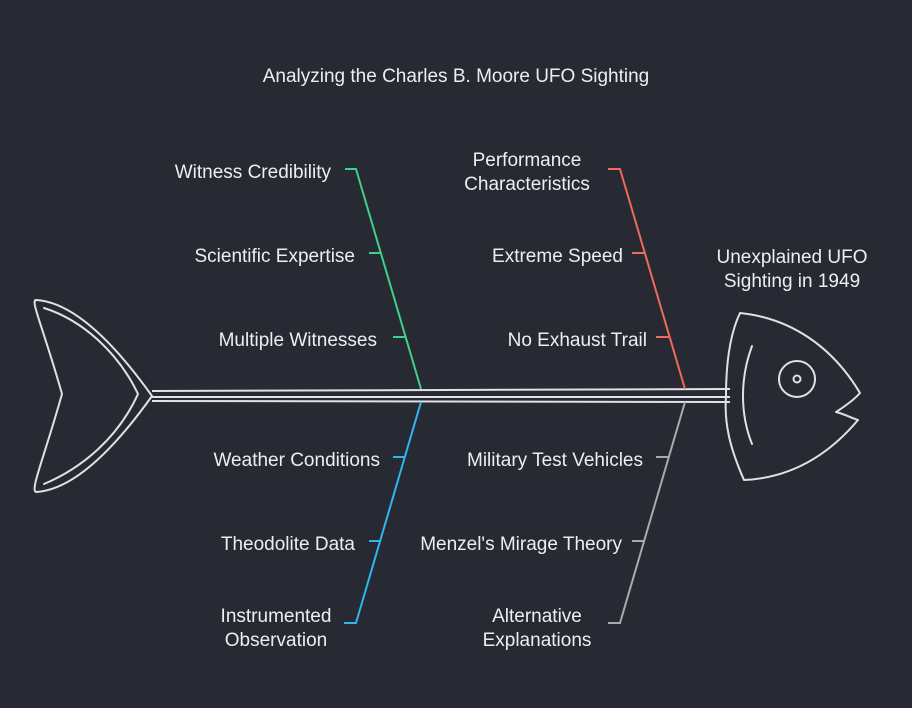 The image size is (912, 708). What do you see at coordinates (577, 340) in the screenshot?
I see `cause-no-exhaust-trail: No Exhaust Trail` at bounding box center [577, 340].